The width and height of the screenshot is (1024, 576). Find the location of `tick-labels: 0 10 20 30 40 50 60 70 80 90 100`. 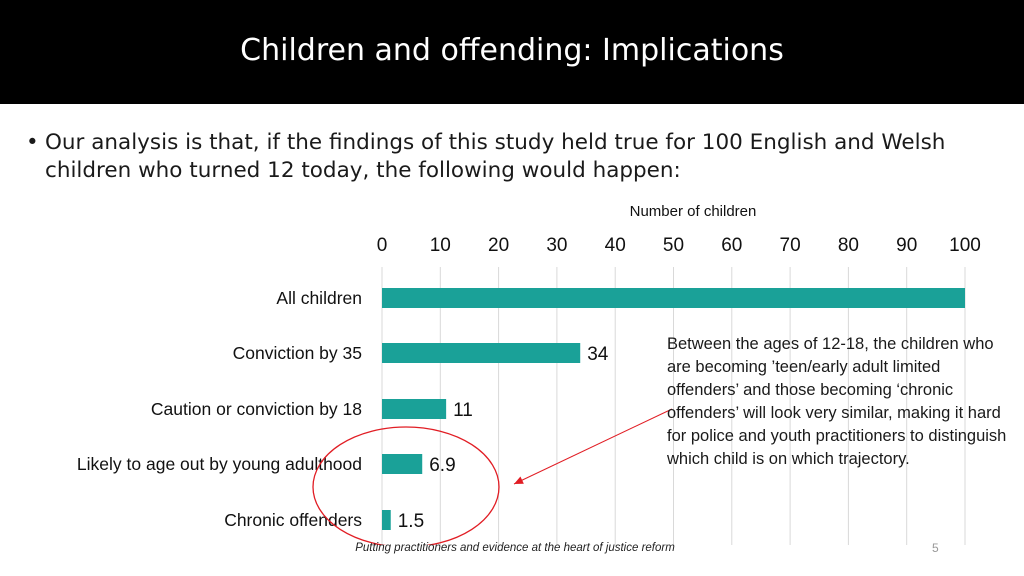

tick-labels: 0 10 20 30 40 50 60 70 80 90 100 is located at coordinates (679, 245).